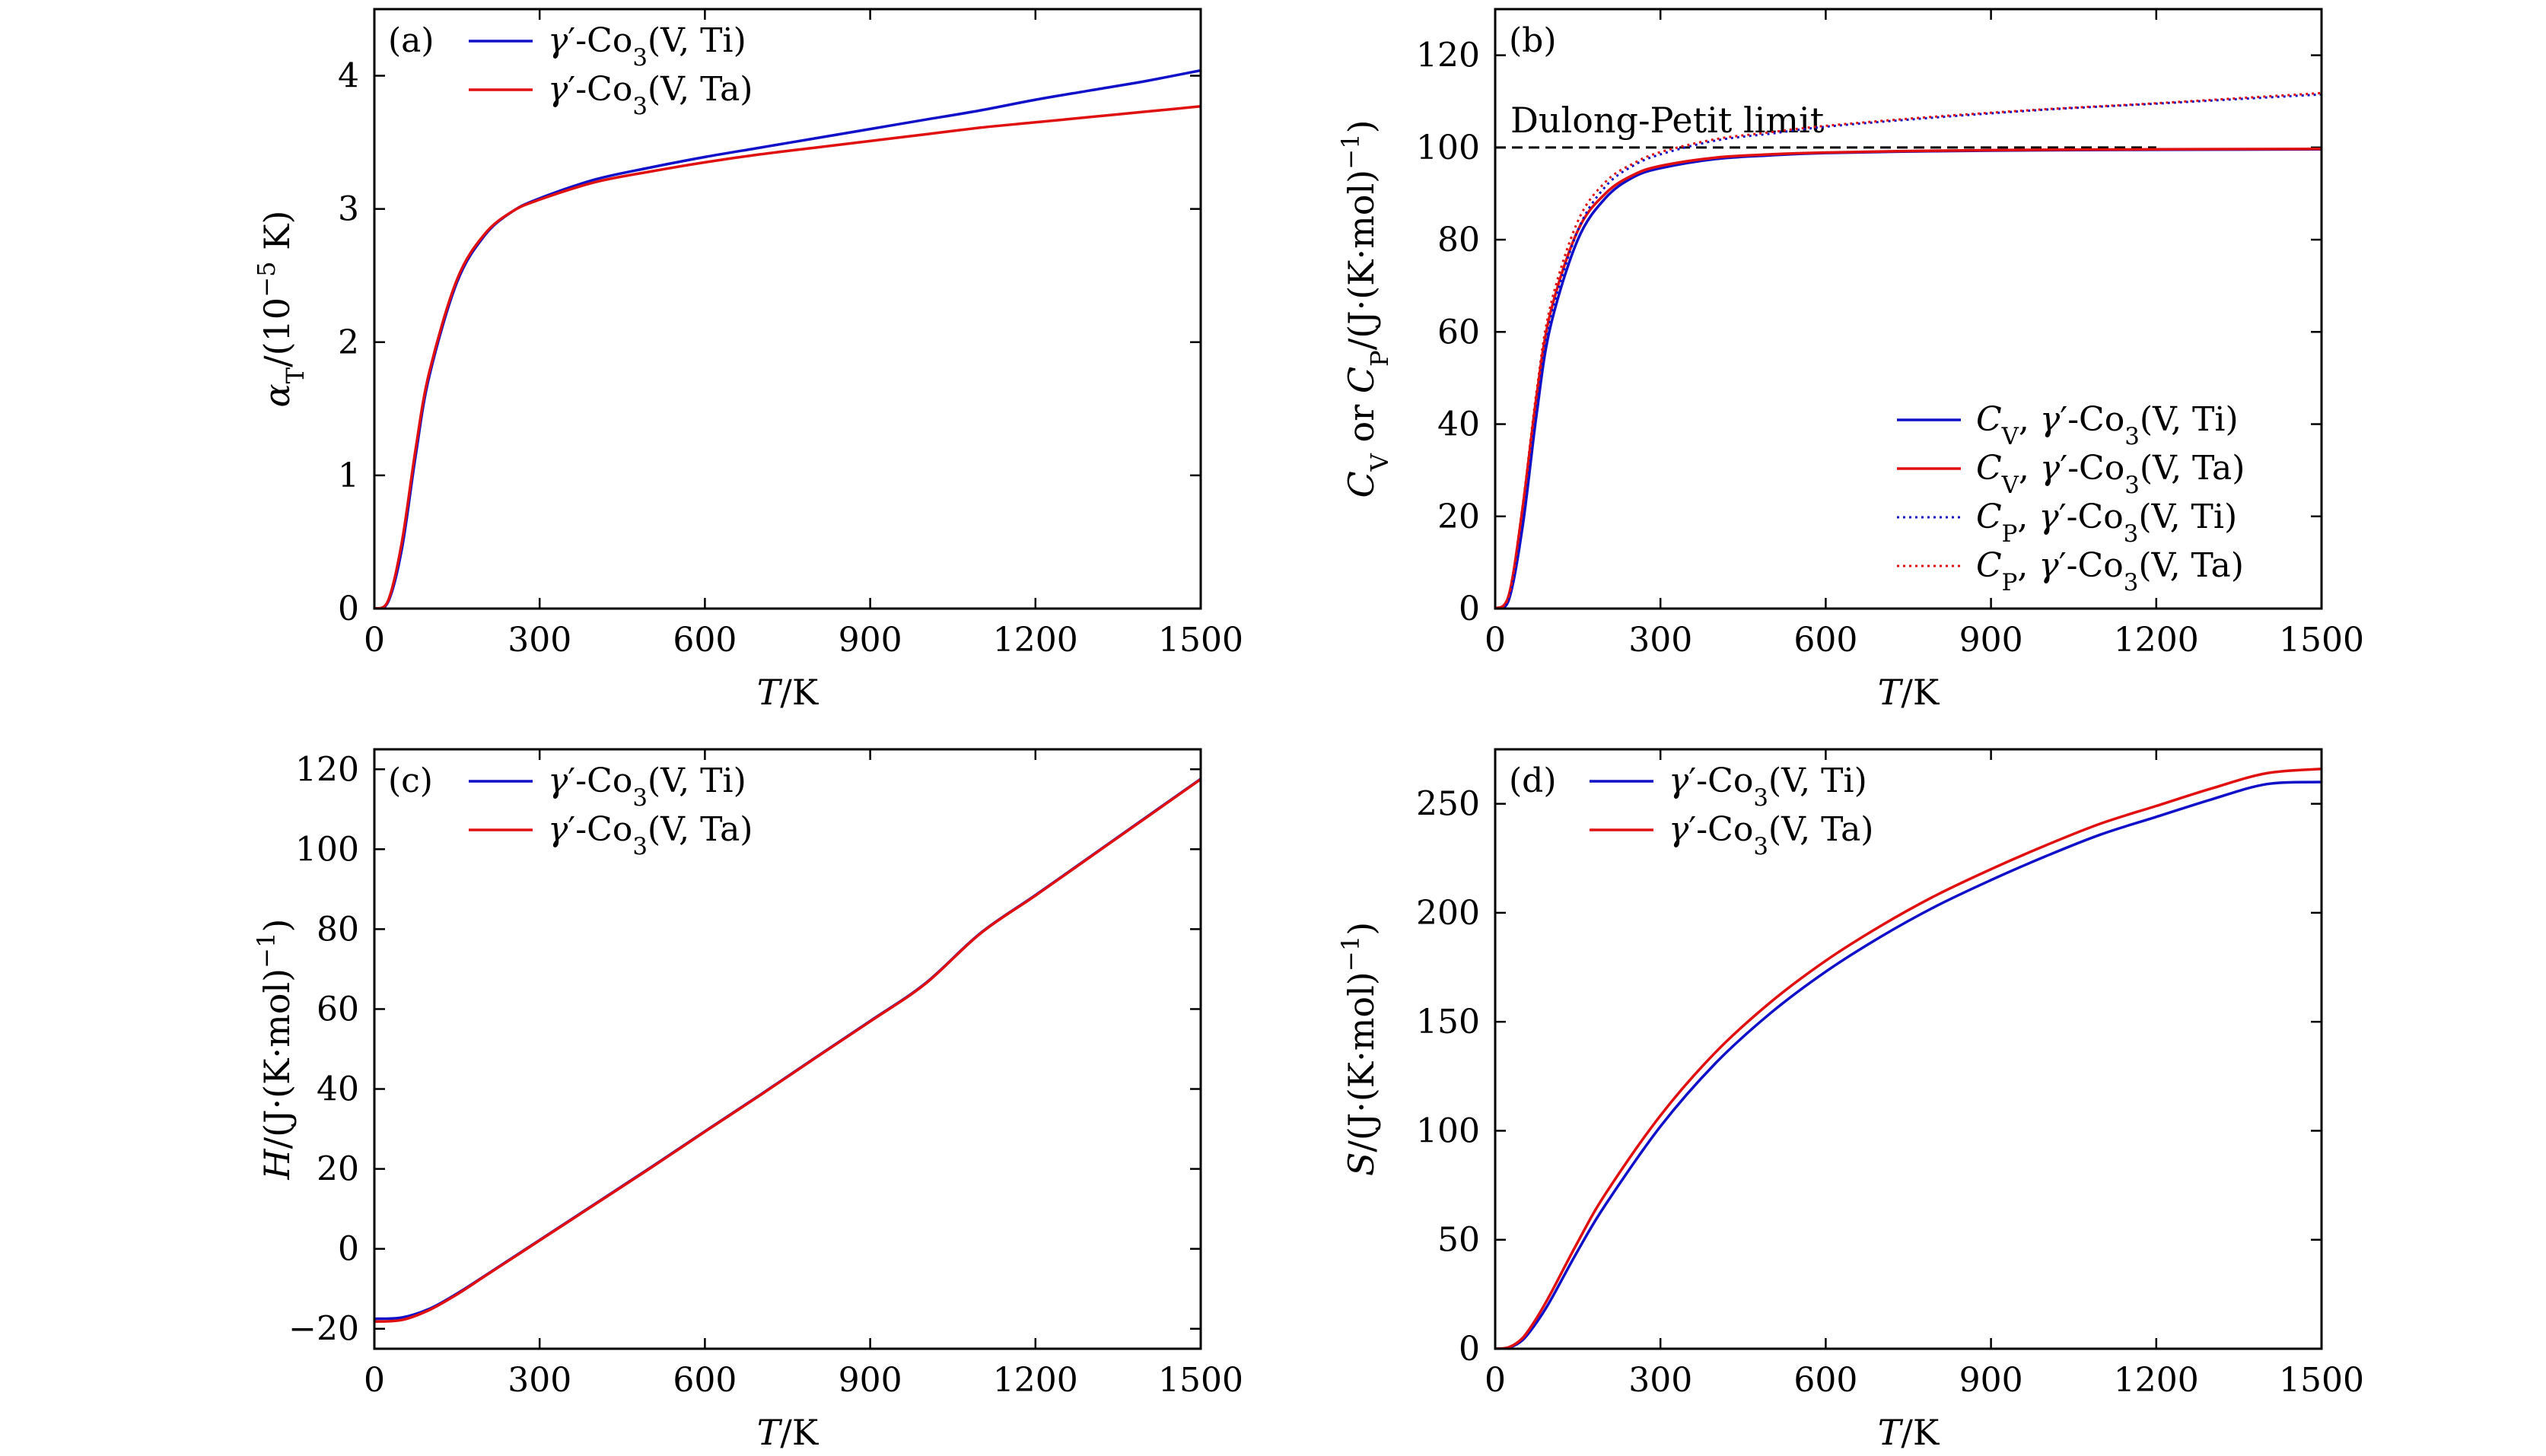  I want to click on dulong-petit-annotation: Dulong-Petit limit, so click(1667, 120).